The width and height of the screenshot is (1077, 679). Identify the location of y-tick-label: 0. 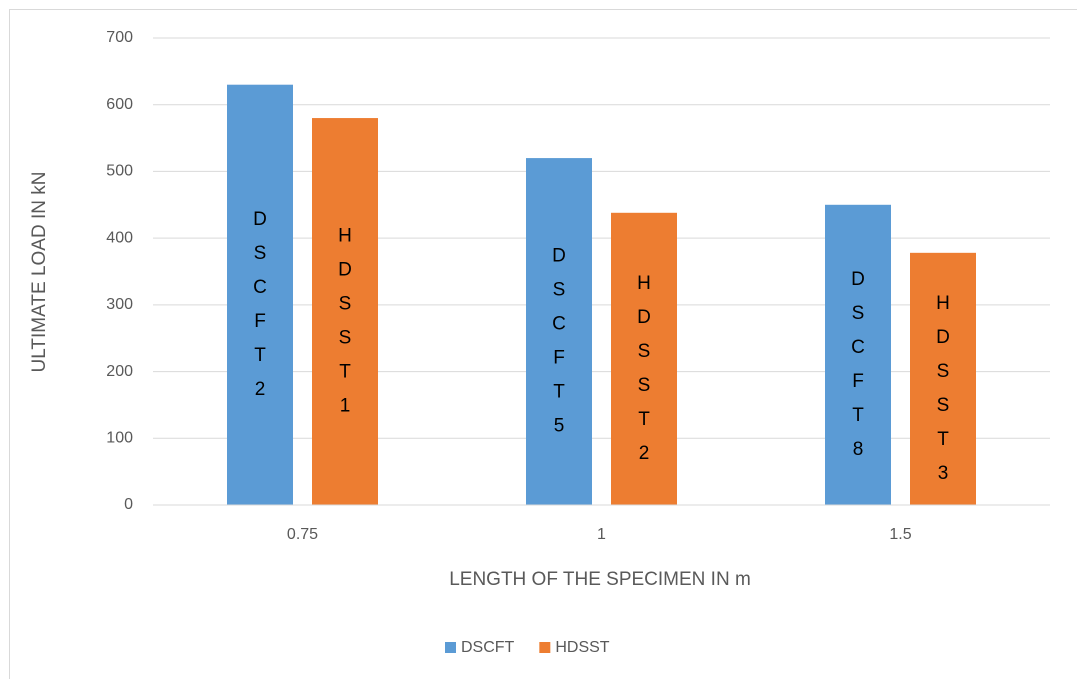
(128, 504).